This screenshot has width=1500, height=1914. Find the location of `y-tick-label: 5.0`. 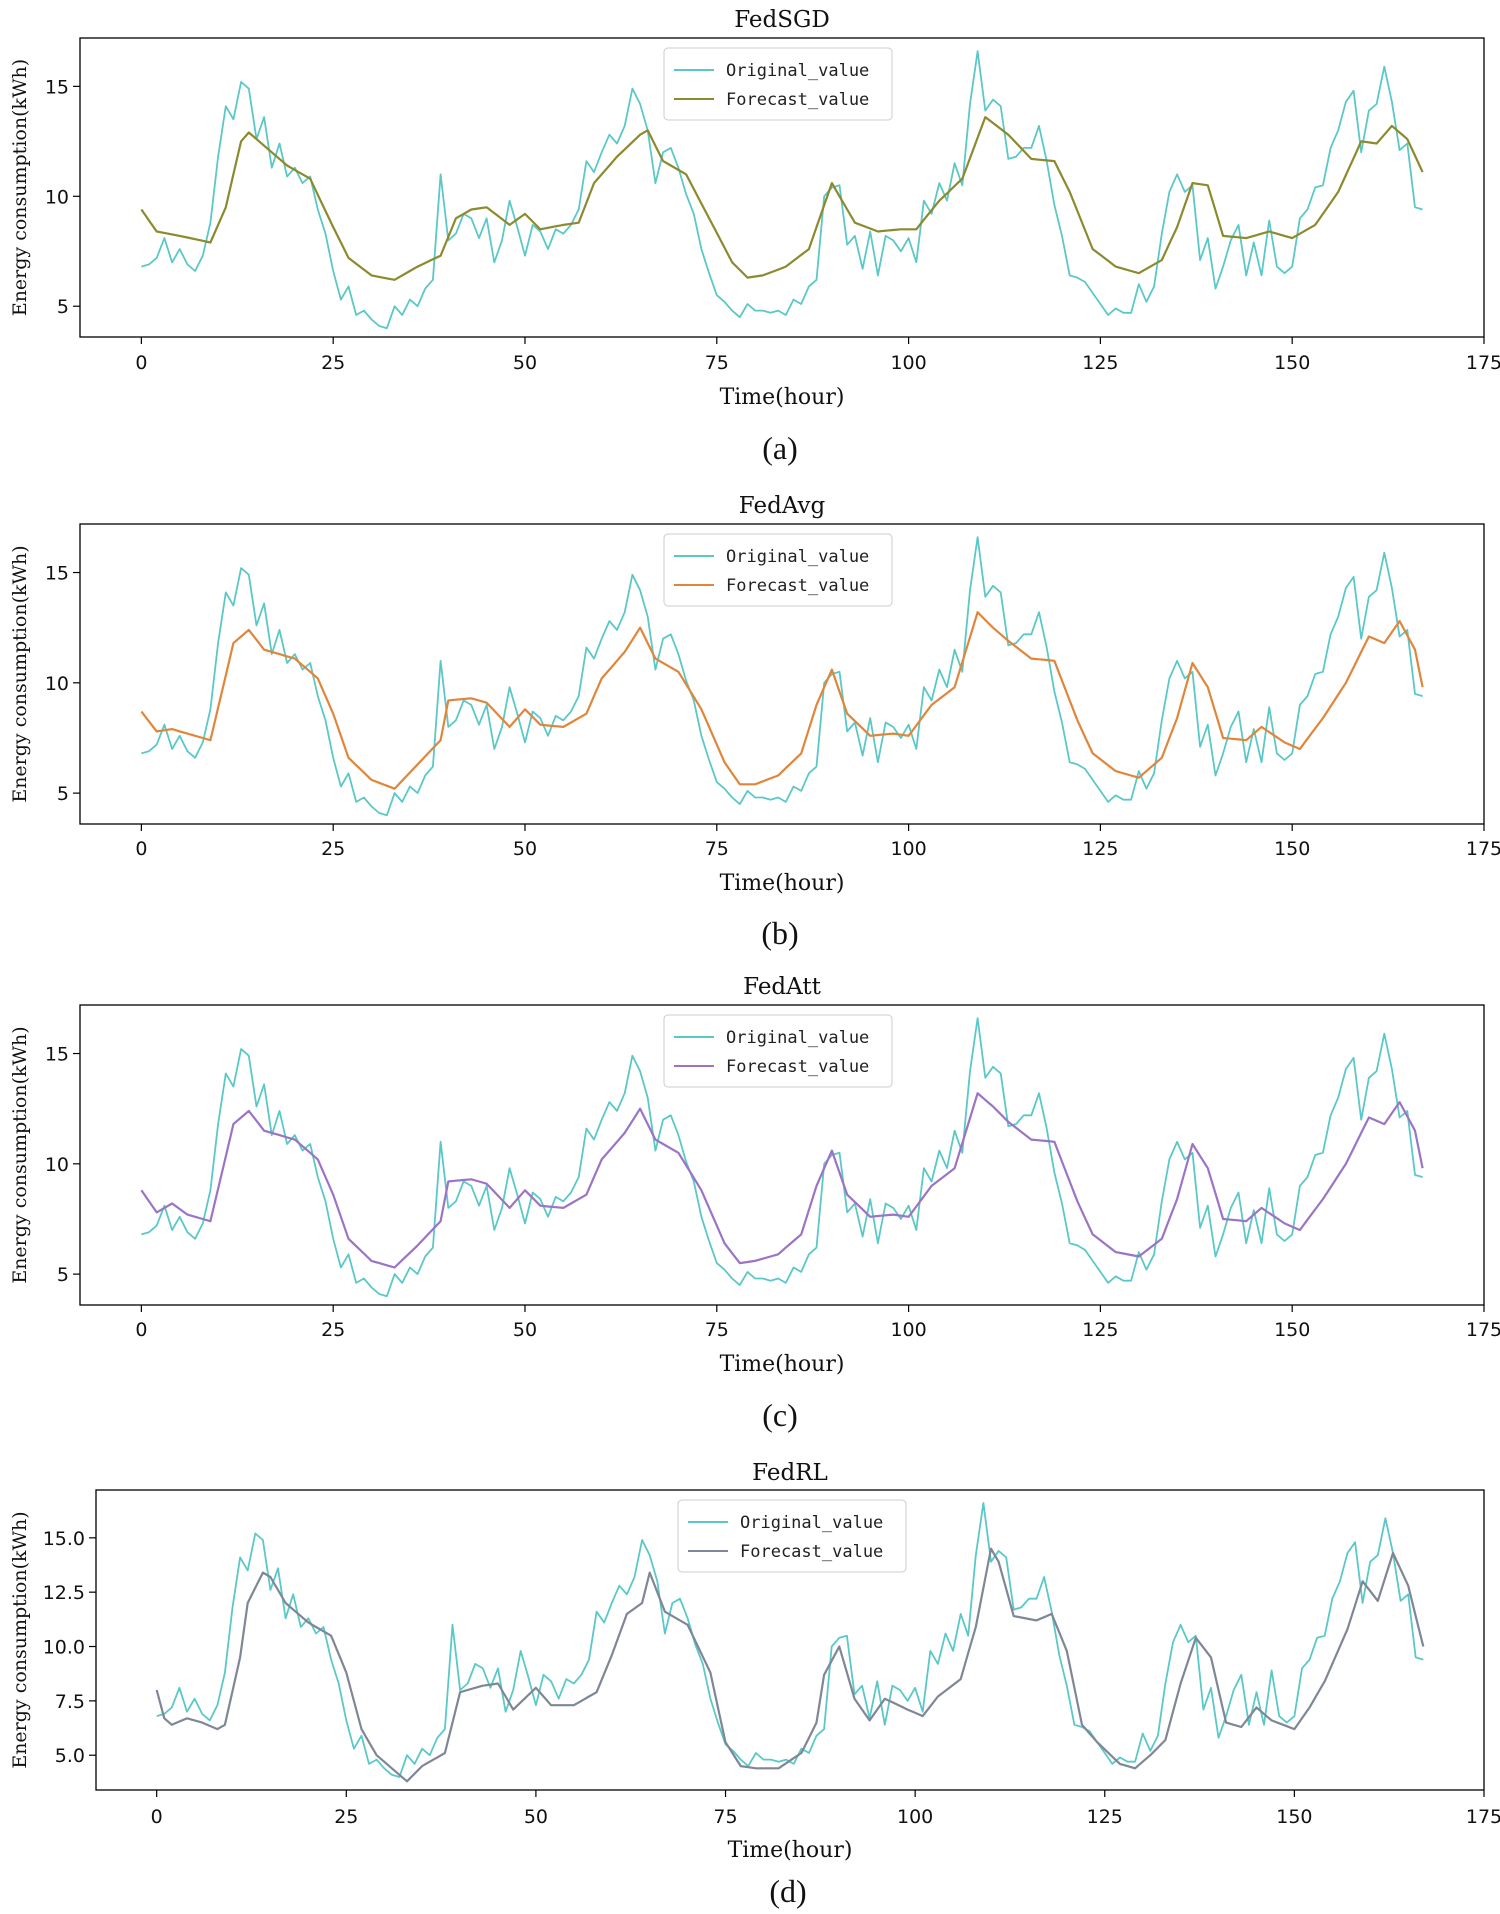

y-tick-label: 5.0 is located at coordinates (70, 1756).